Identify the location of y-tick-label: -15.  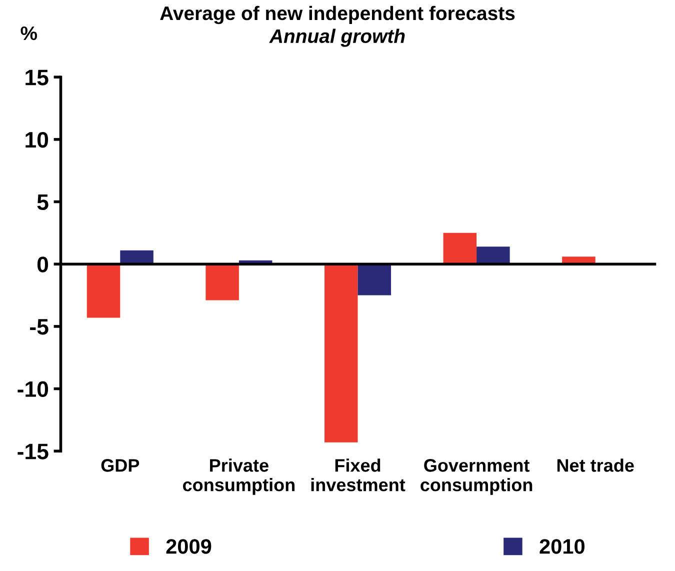
(33, 452).